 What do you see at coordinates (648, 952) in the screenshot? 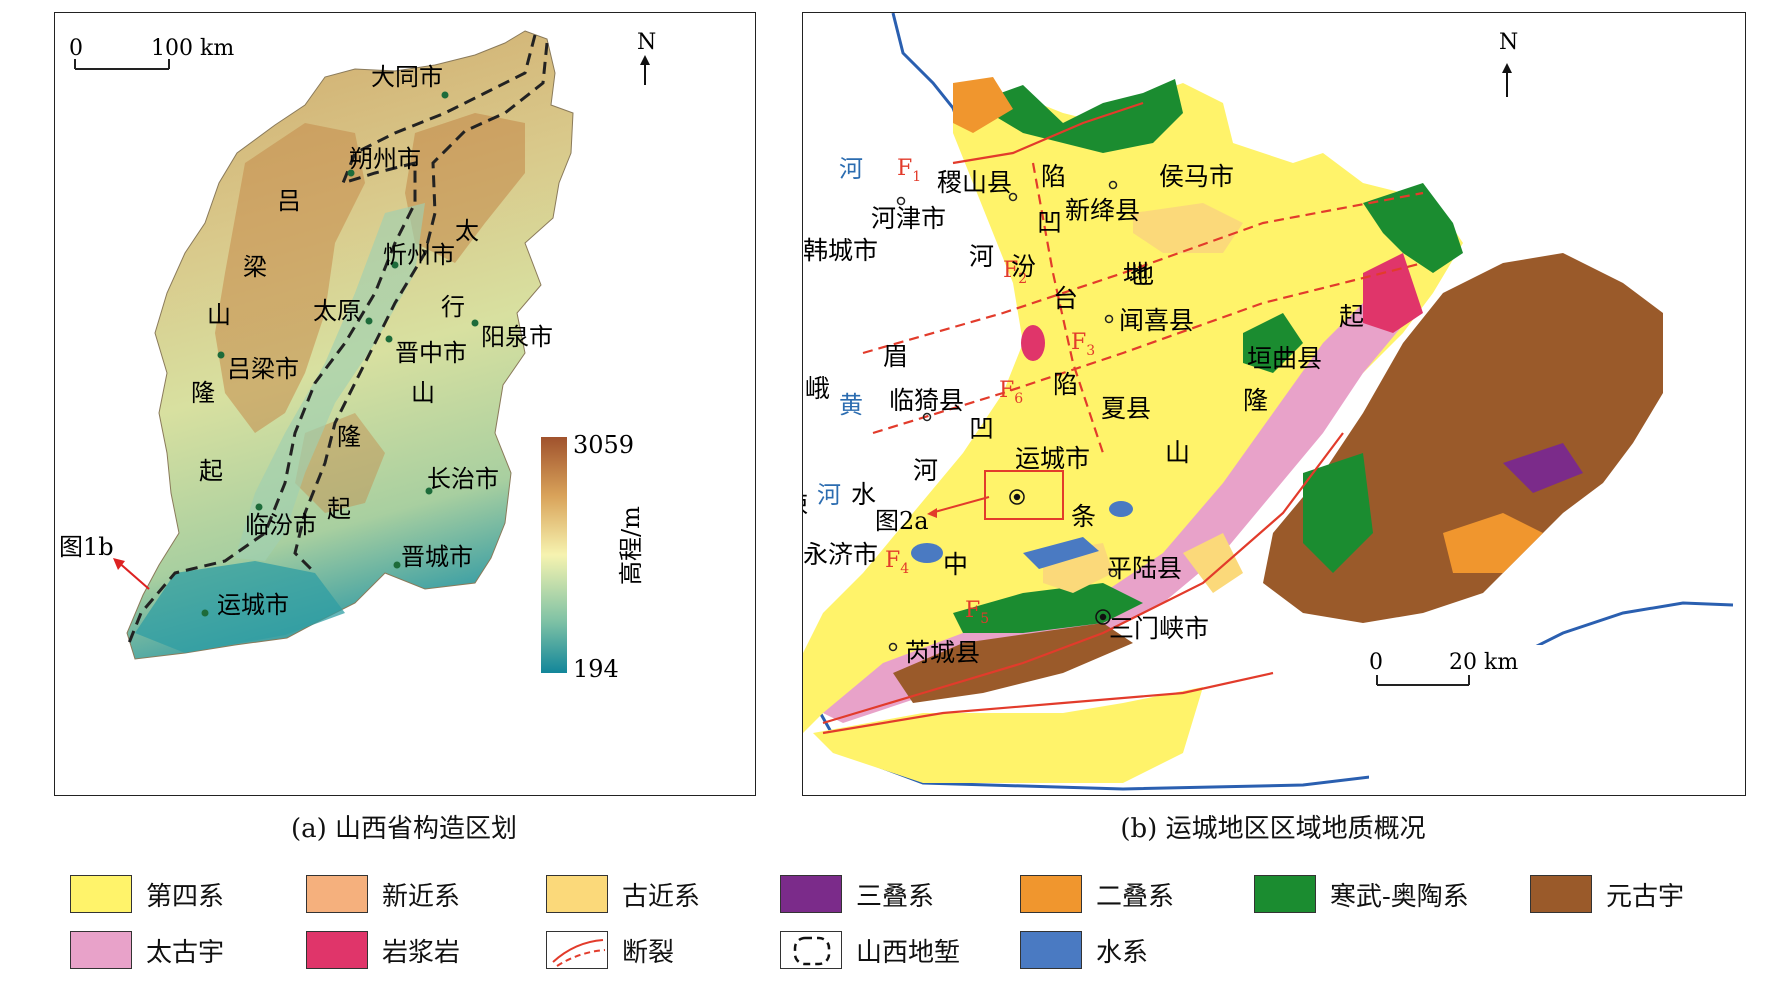
I see `legend-label-fault: 断裂` at bounding box center [648, 952].